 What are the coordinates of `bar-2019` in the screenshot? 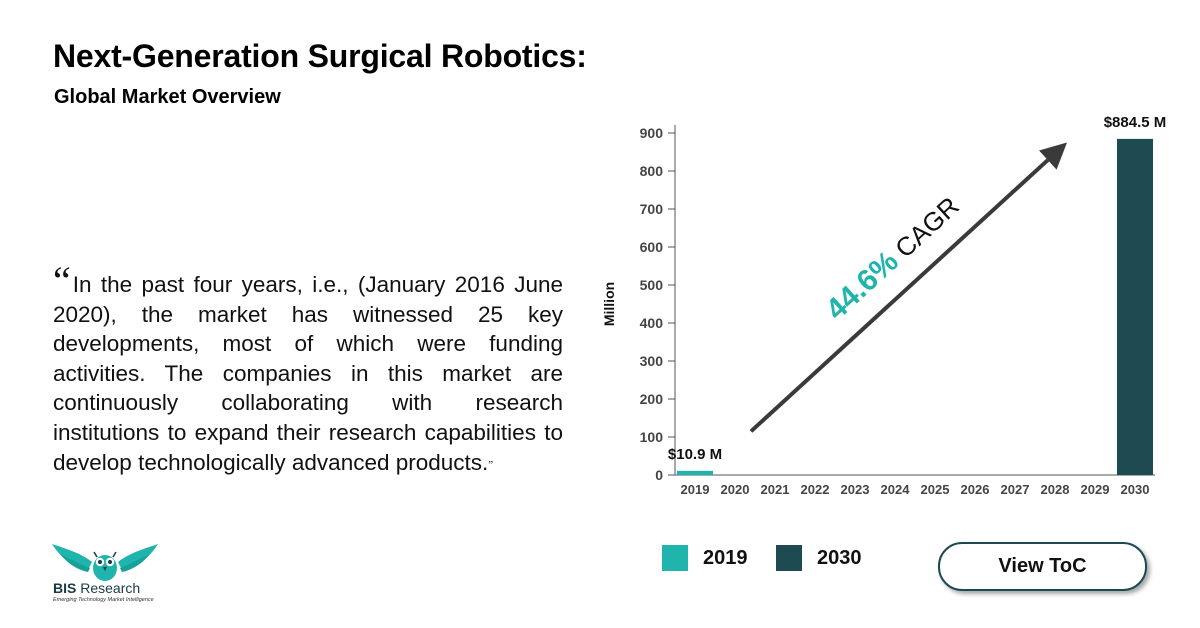 It's located at (695, 472).